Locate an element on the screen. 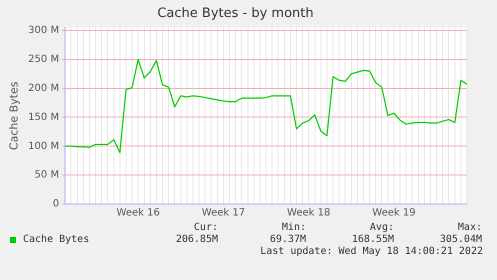 The width and height of the screenshot is (497, 280). y-axis-title: Cache Bytes is located at coordinates (13, 115).